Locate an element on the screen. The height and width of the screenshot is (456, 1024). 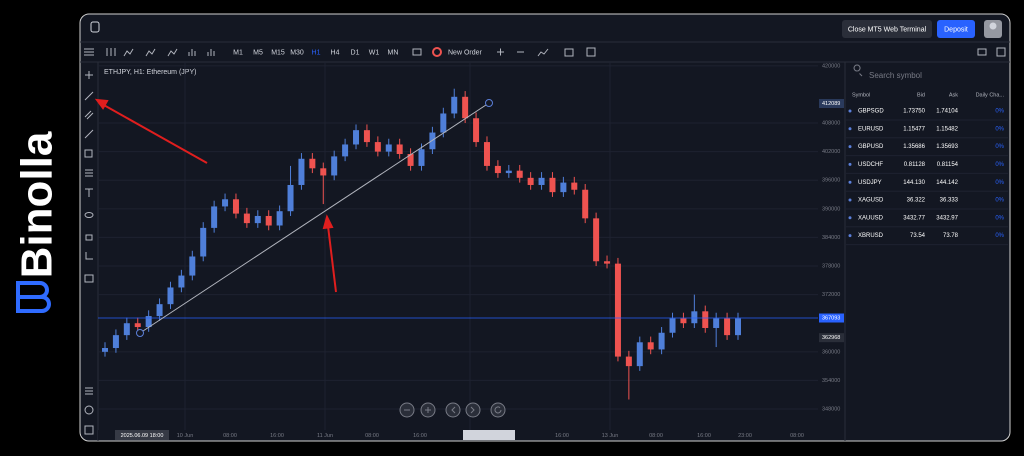
x-tick-label: 2025.06.09 18:00 is located at coordinates (142, 436).